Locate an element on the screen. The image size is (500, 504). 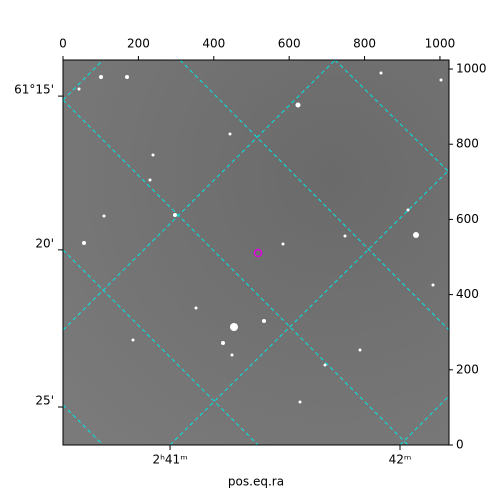
y-tick-label: 800 is located at coordinates (467, 144).